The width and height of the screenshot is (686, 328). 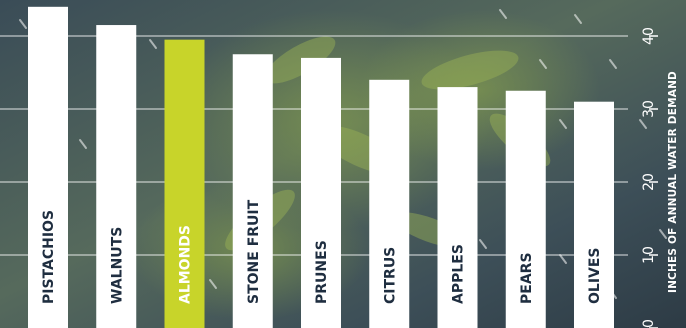 I want to click on bar-label-stone-fruit: STONE FRUIT, so click(x=254, y=251).